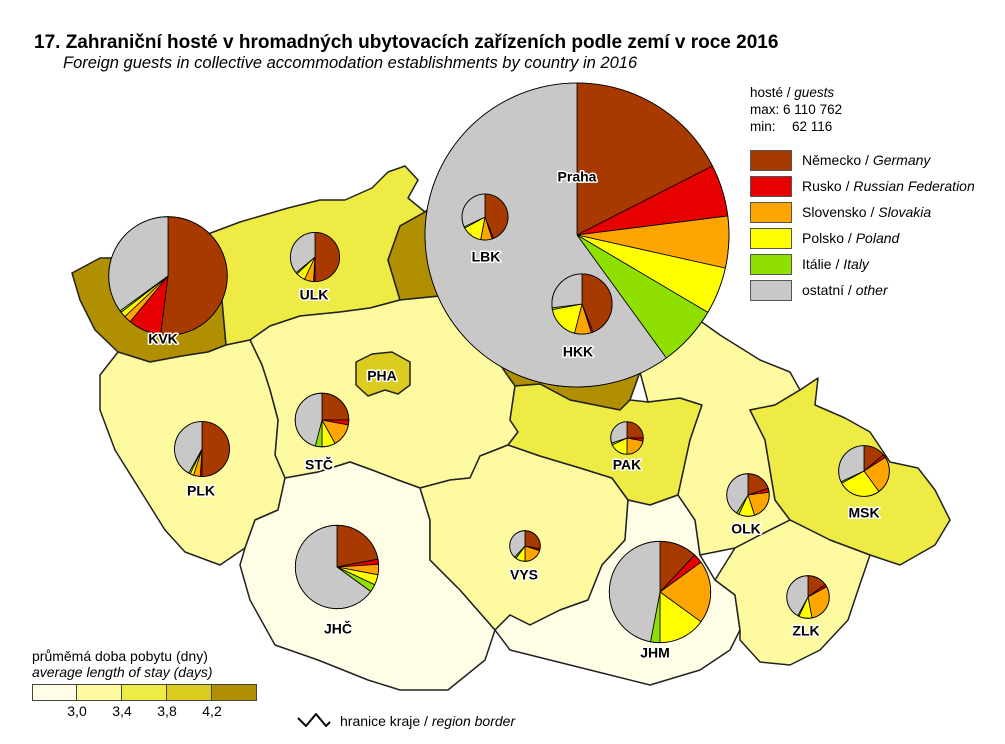 The width and height of the screenshot is (1005, 744). I want to click on legend-swatch-de, so click(771, 160).